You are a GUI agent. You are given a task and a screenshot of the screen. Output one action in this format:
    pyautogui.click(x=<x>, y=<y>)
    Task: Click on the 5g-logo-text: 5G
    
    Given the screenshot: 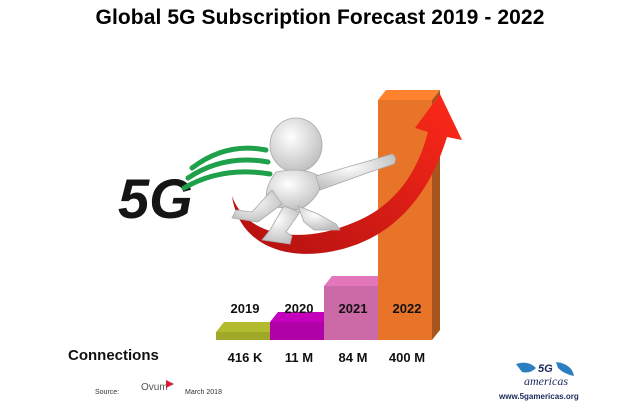 What is the action you would take?
    pyautogui.click(x=155, y=198)
    